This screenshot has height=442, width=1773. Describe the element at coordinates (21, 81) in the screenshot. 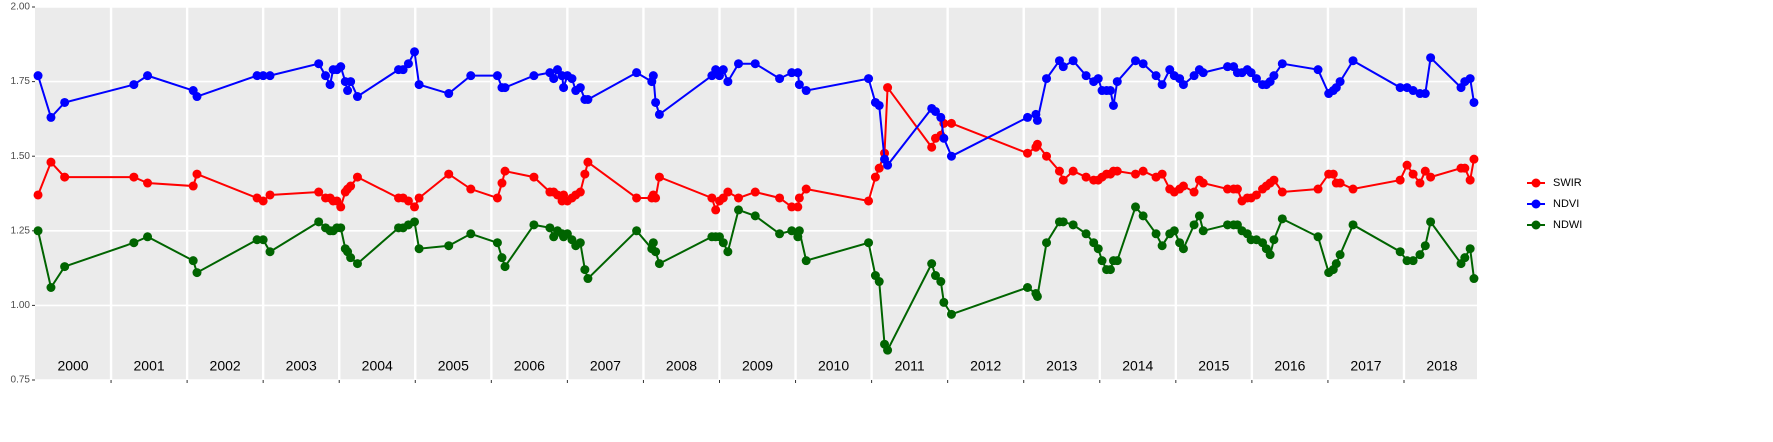

I see `y-tick-label: 1.75` at that location.